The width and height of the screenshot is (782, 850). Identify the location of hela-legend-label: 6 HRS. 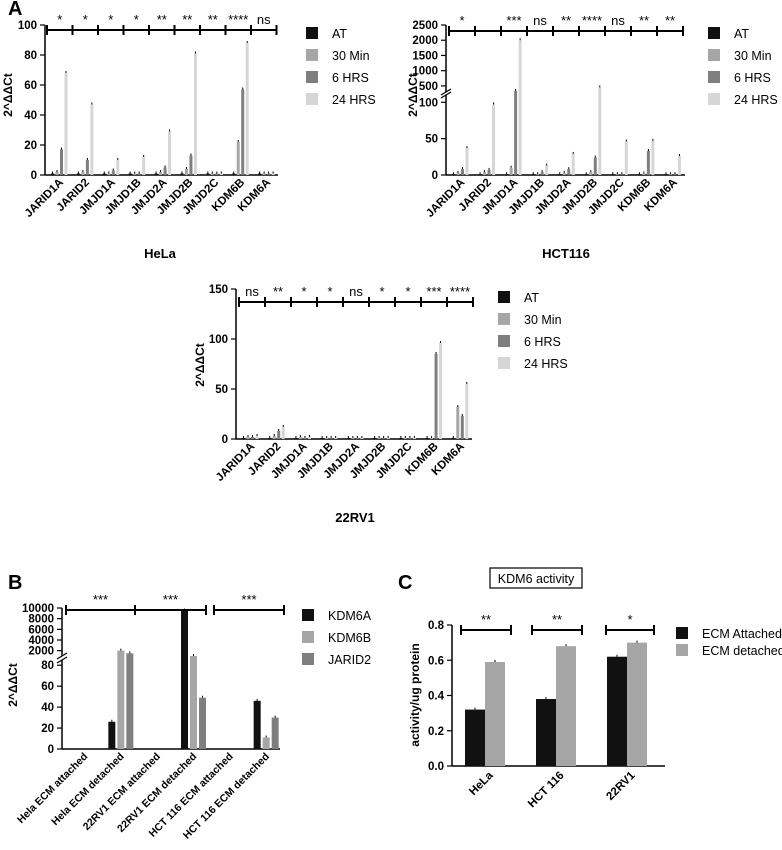
(350, 78).